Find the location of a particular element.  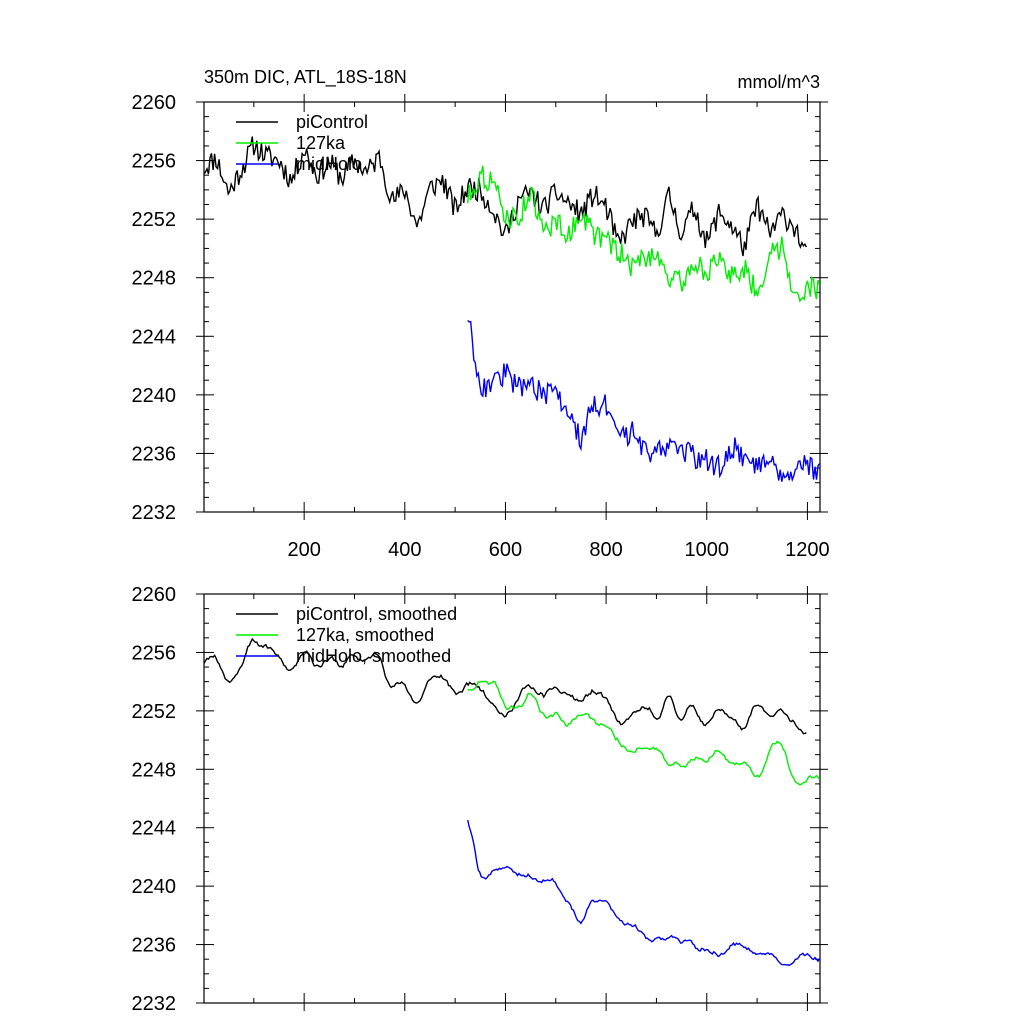

legend-label-127ka: 127ka is located at coordinates (321, 143).